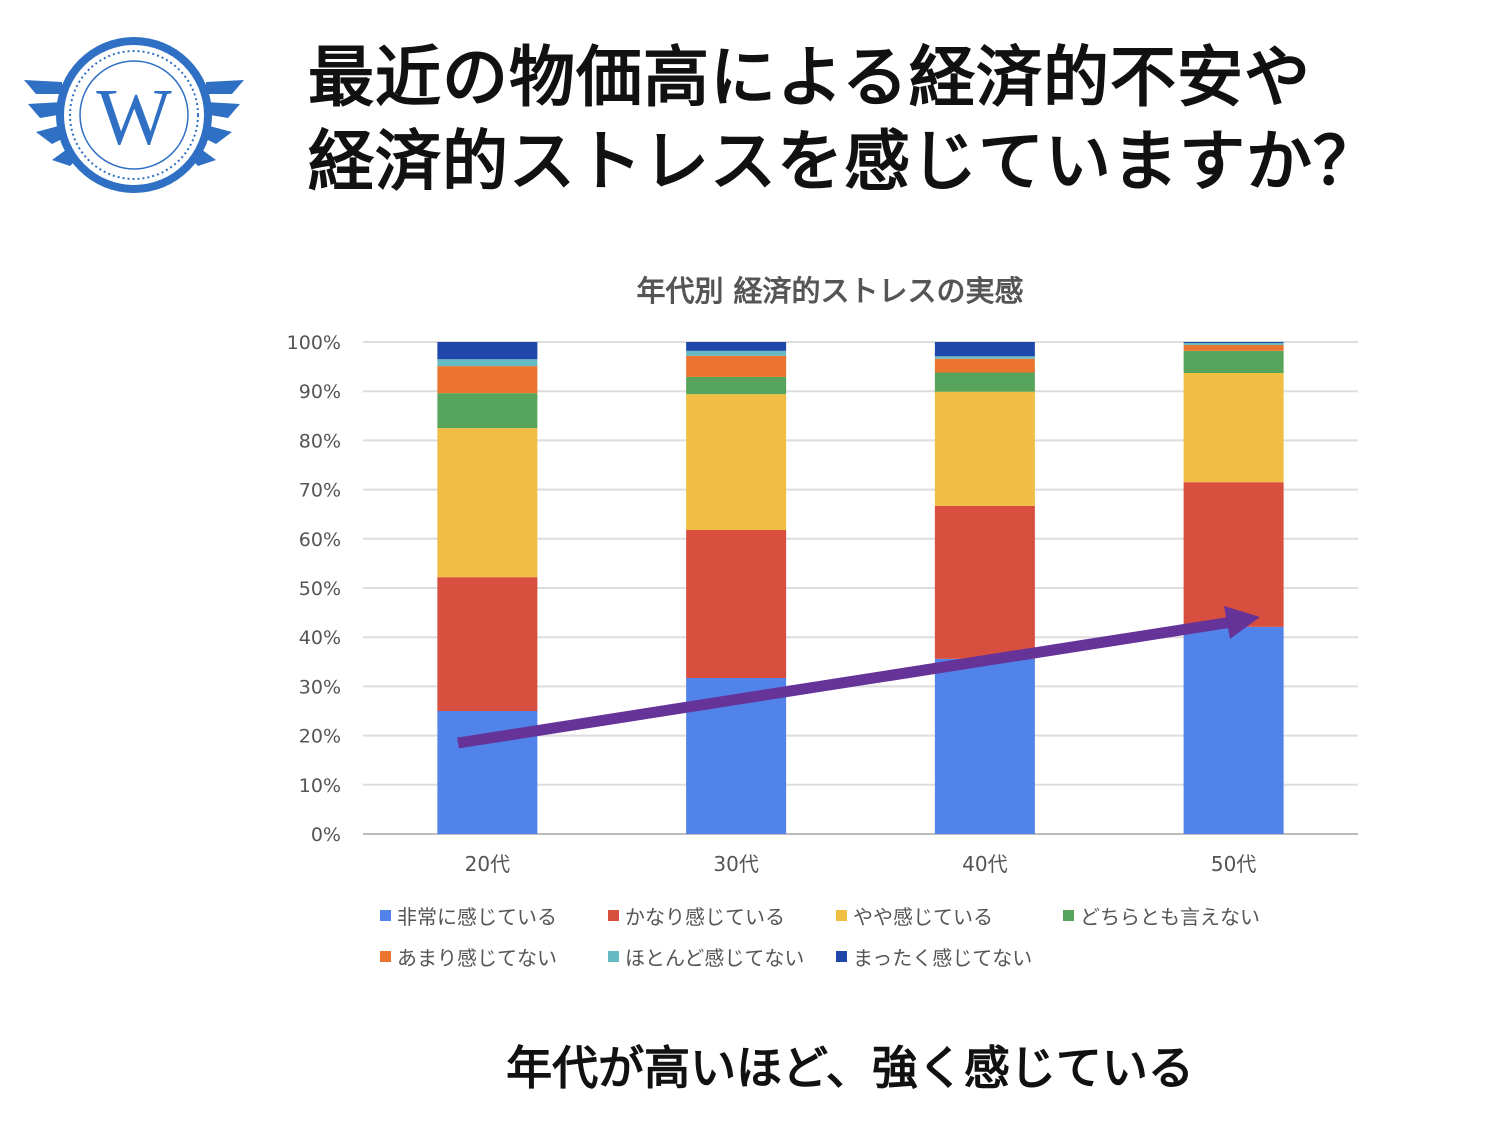 The width and height of the screenshot is (1498, 1128). I want to click on title-line-2: 経済的ストレスを感じていますか？, so click(844, 161).